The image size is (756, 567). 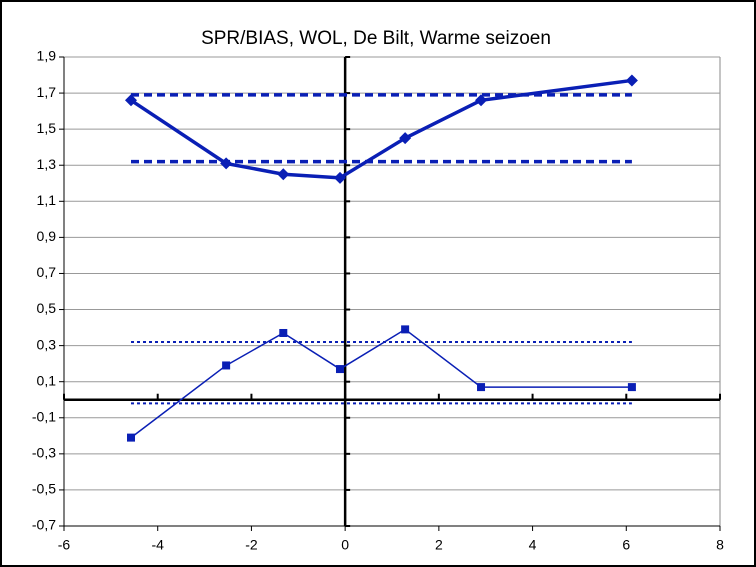 I want to click on y-tick-label: 1,1, so click(x=47, y=200).